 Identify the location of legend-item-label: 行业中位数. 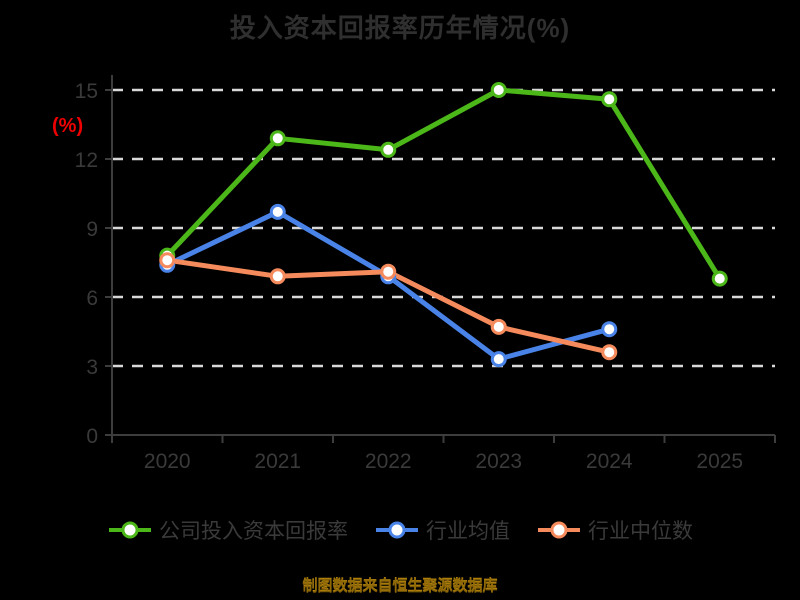
(640, 531).